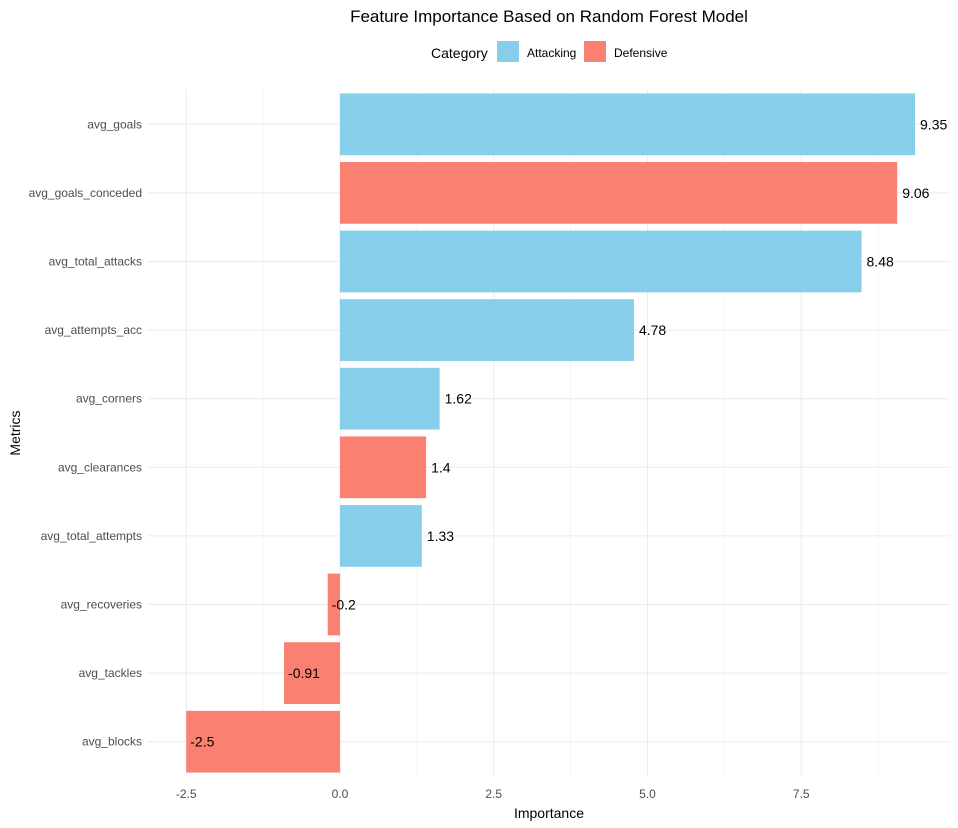 The image size is (958, 828). I want to click on y-tick-label-avg-goals-conceded: avg_goals_conceded, so click(85, 193).